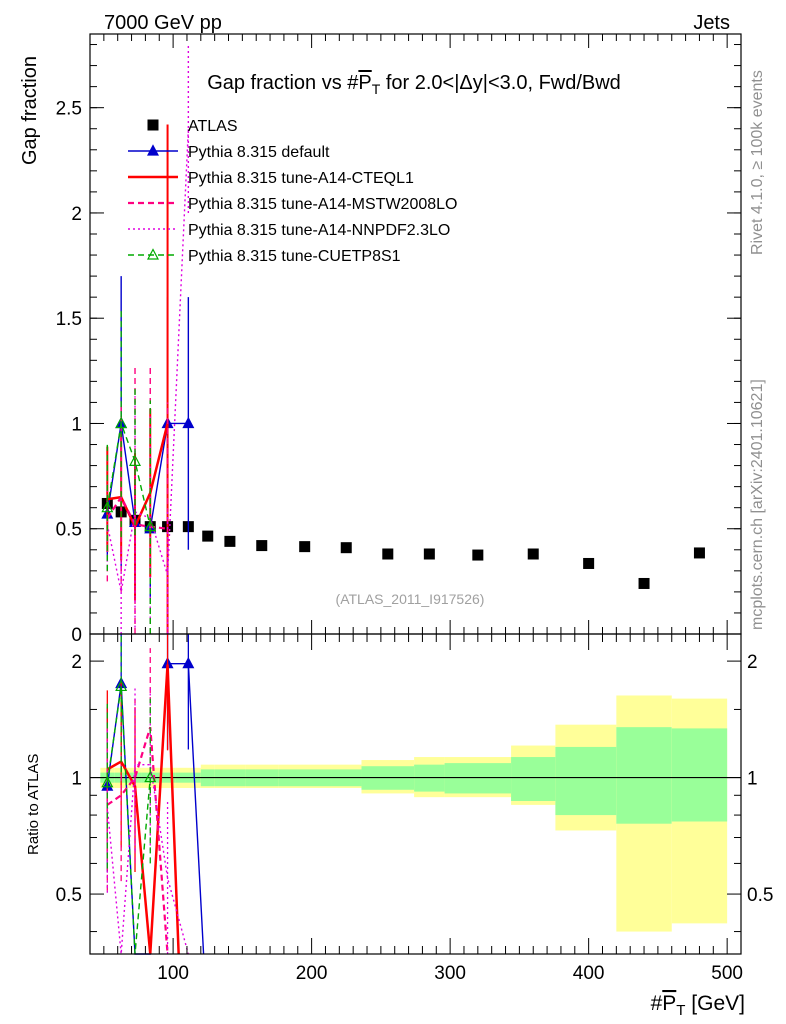  Describe the element at coordinates (259, 152) in the screenshot. I see `legend-label: Pythia 8.315 default` at that location.